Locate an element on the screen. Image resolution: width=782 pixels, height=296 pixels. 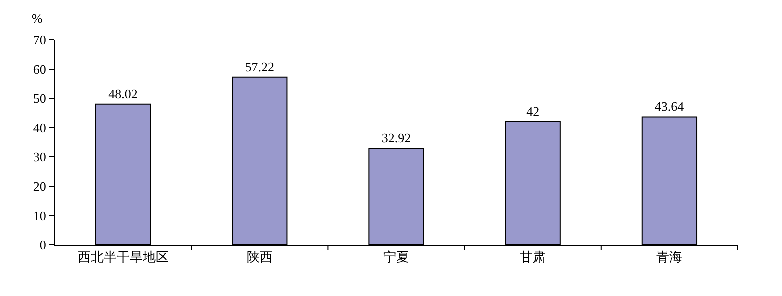
data-label: 43.64 is located at coordinates (669, 106).